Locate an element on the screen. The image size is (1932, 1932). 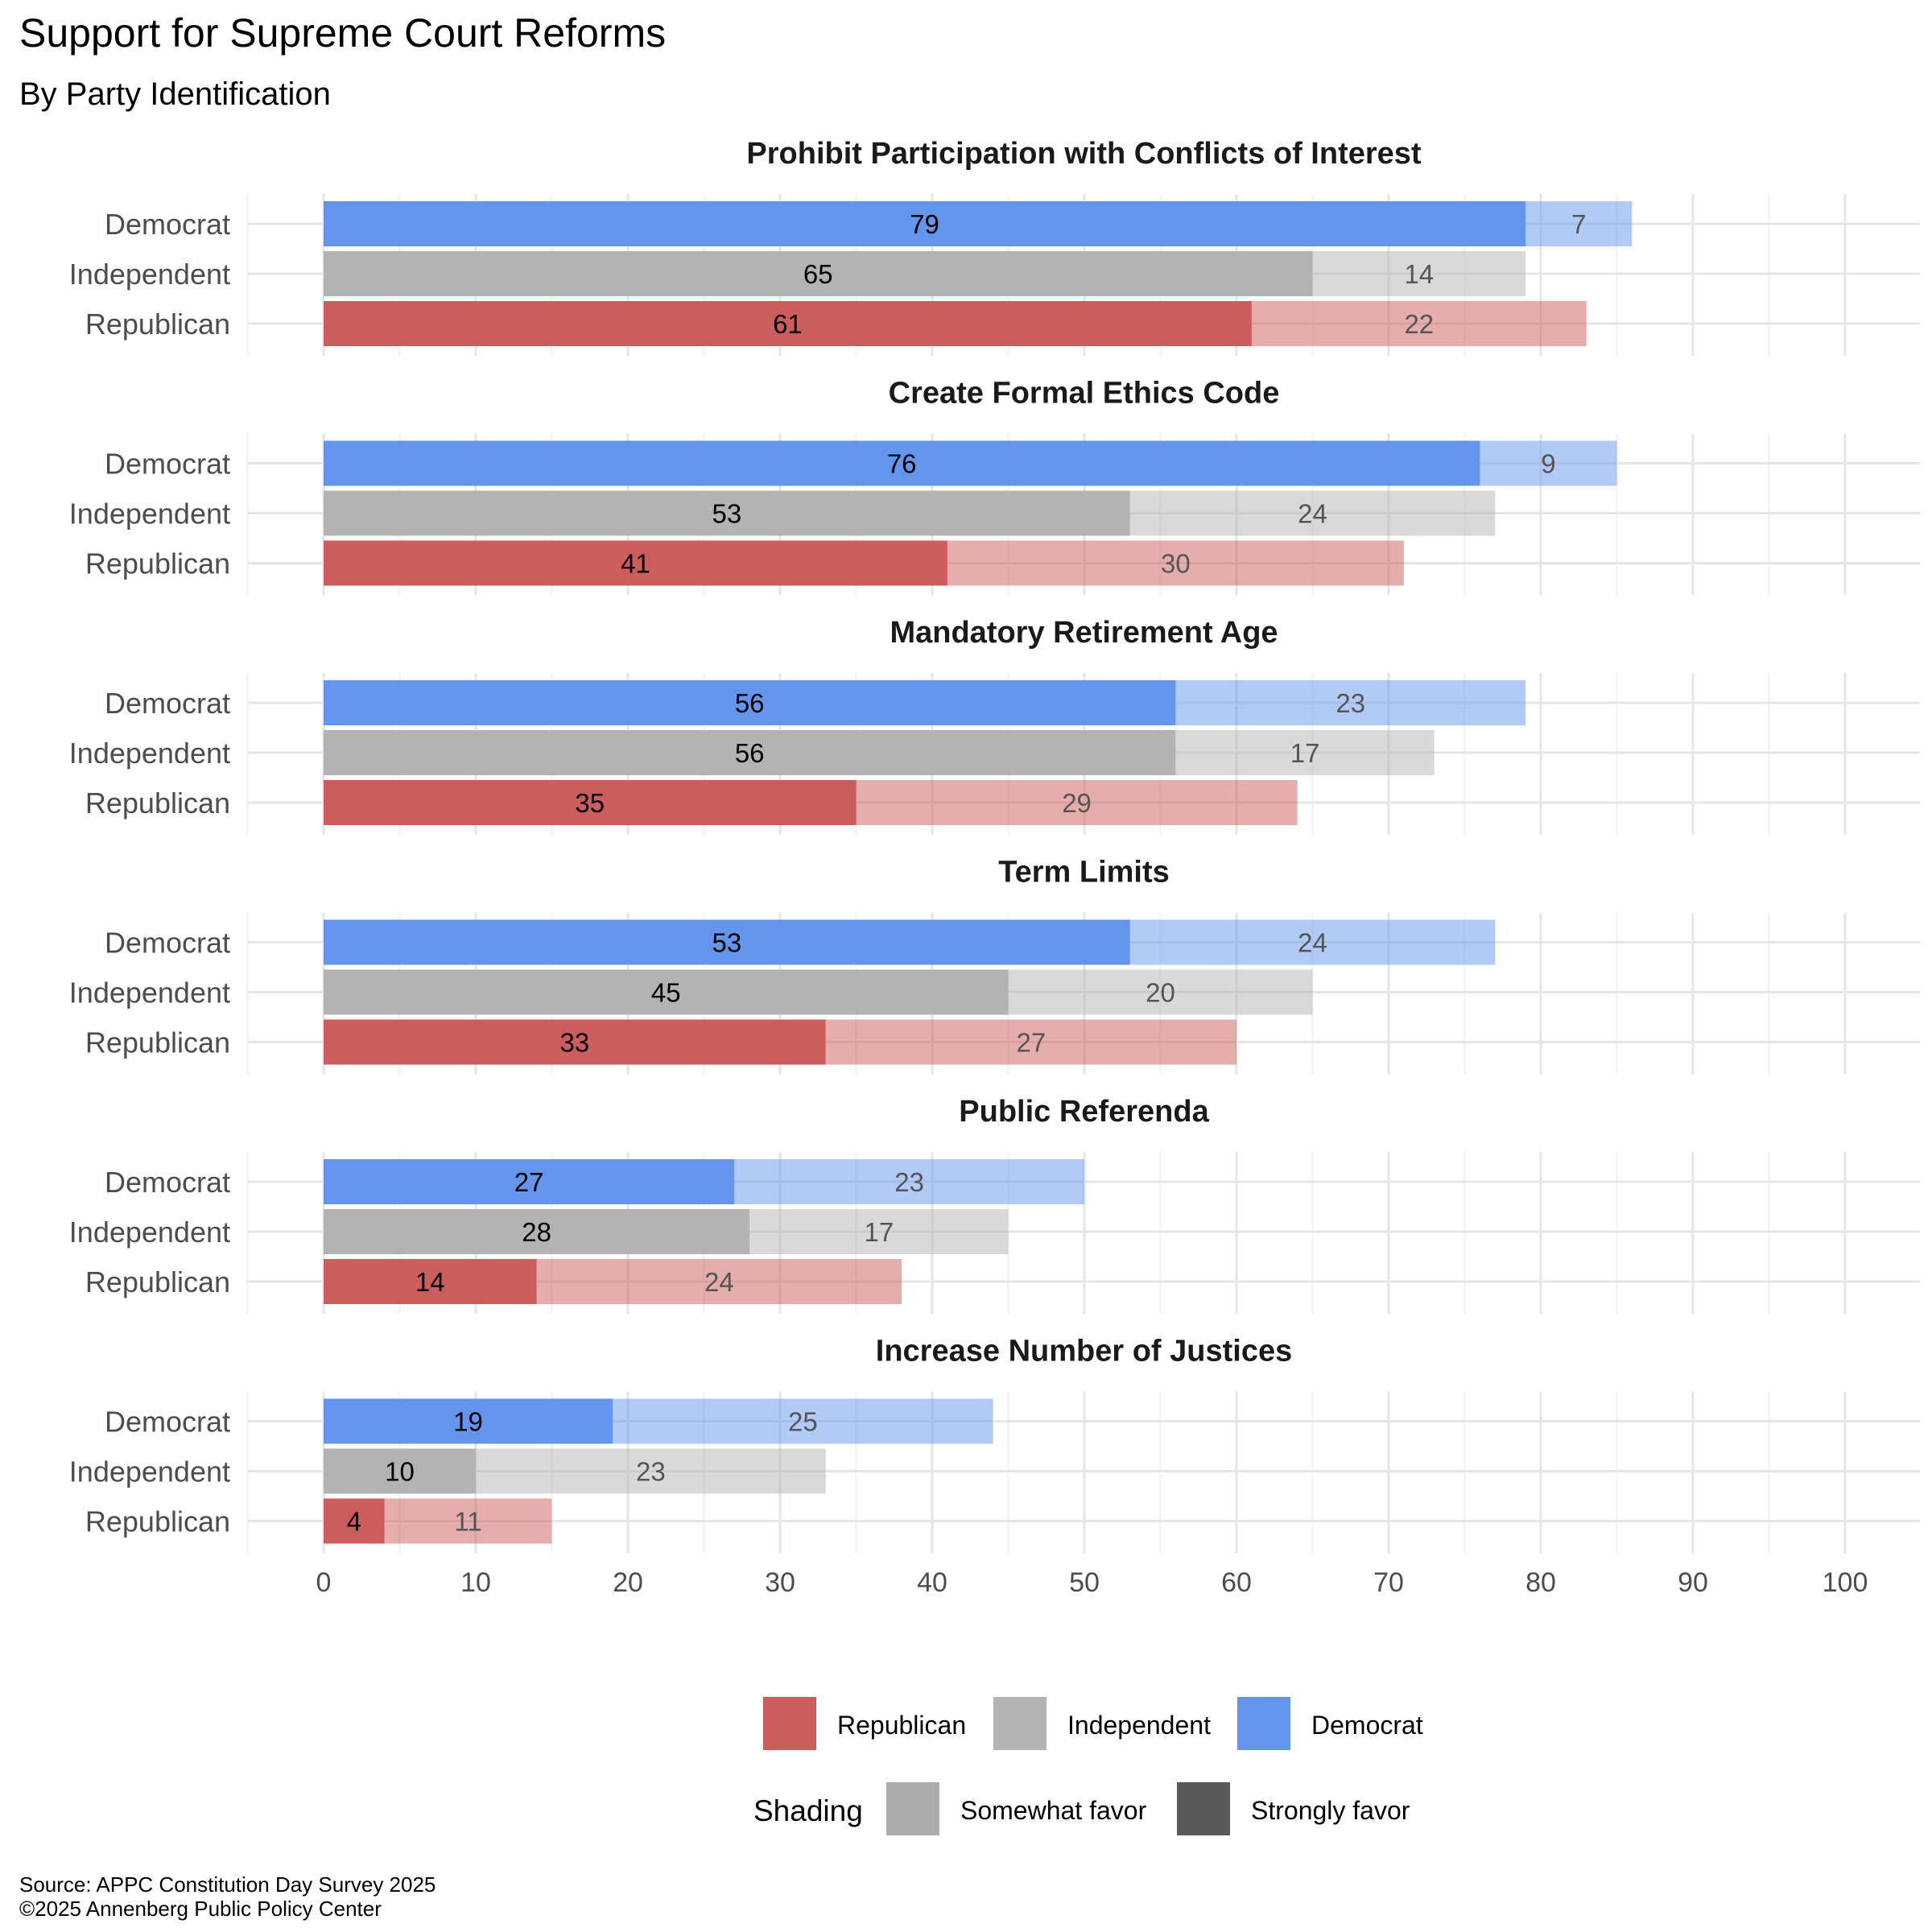
panel-title: Create Formal Ethics Code is located at coordinates (1084, 394).